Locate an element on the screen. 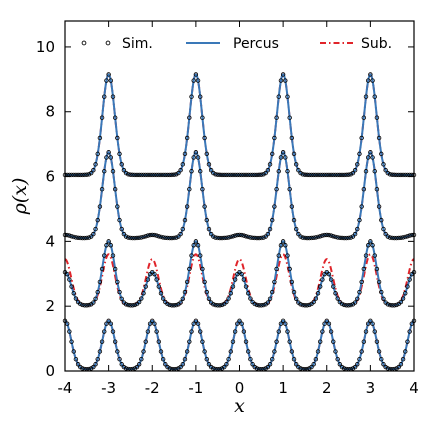 This screenshot has width=436, height=436. y-tick-label: 6 is located at coordinates (50, 177).